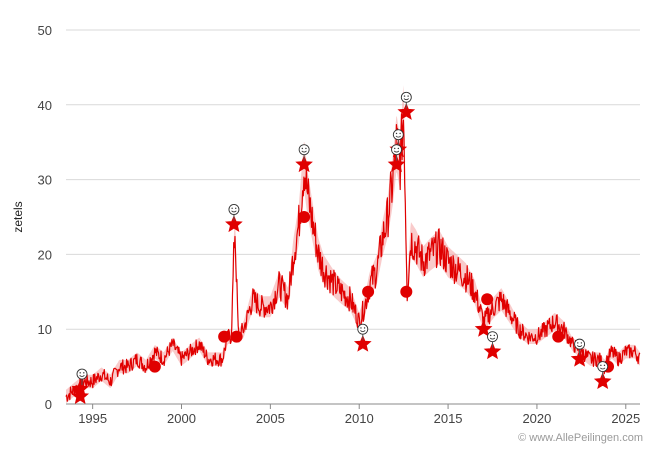  Describe the element at coordinates (359, 418) in the screenshot. I see `x-tick-label: 2010` at that location.